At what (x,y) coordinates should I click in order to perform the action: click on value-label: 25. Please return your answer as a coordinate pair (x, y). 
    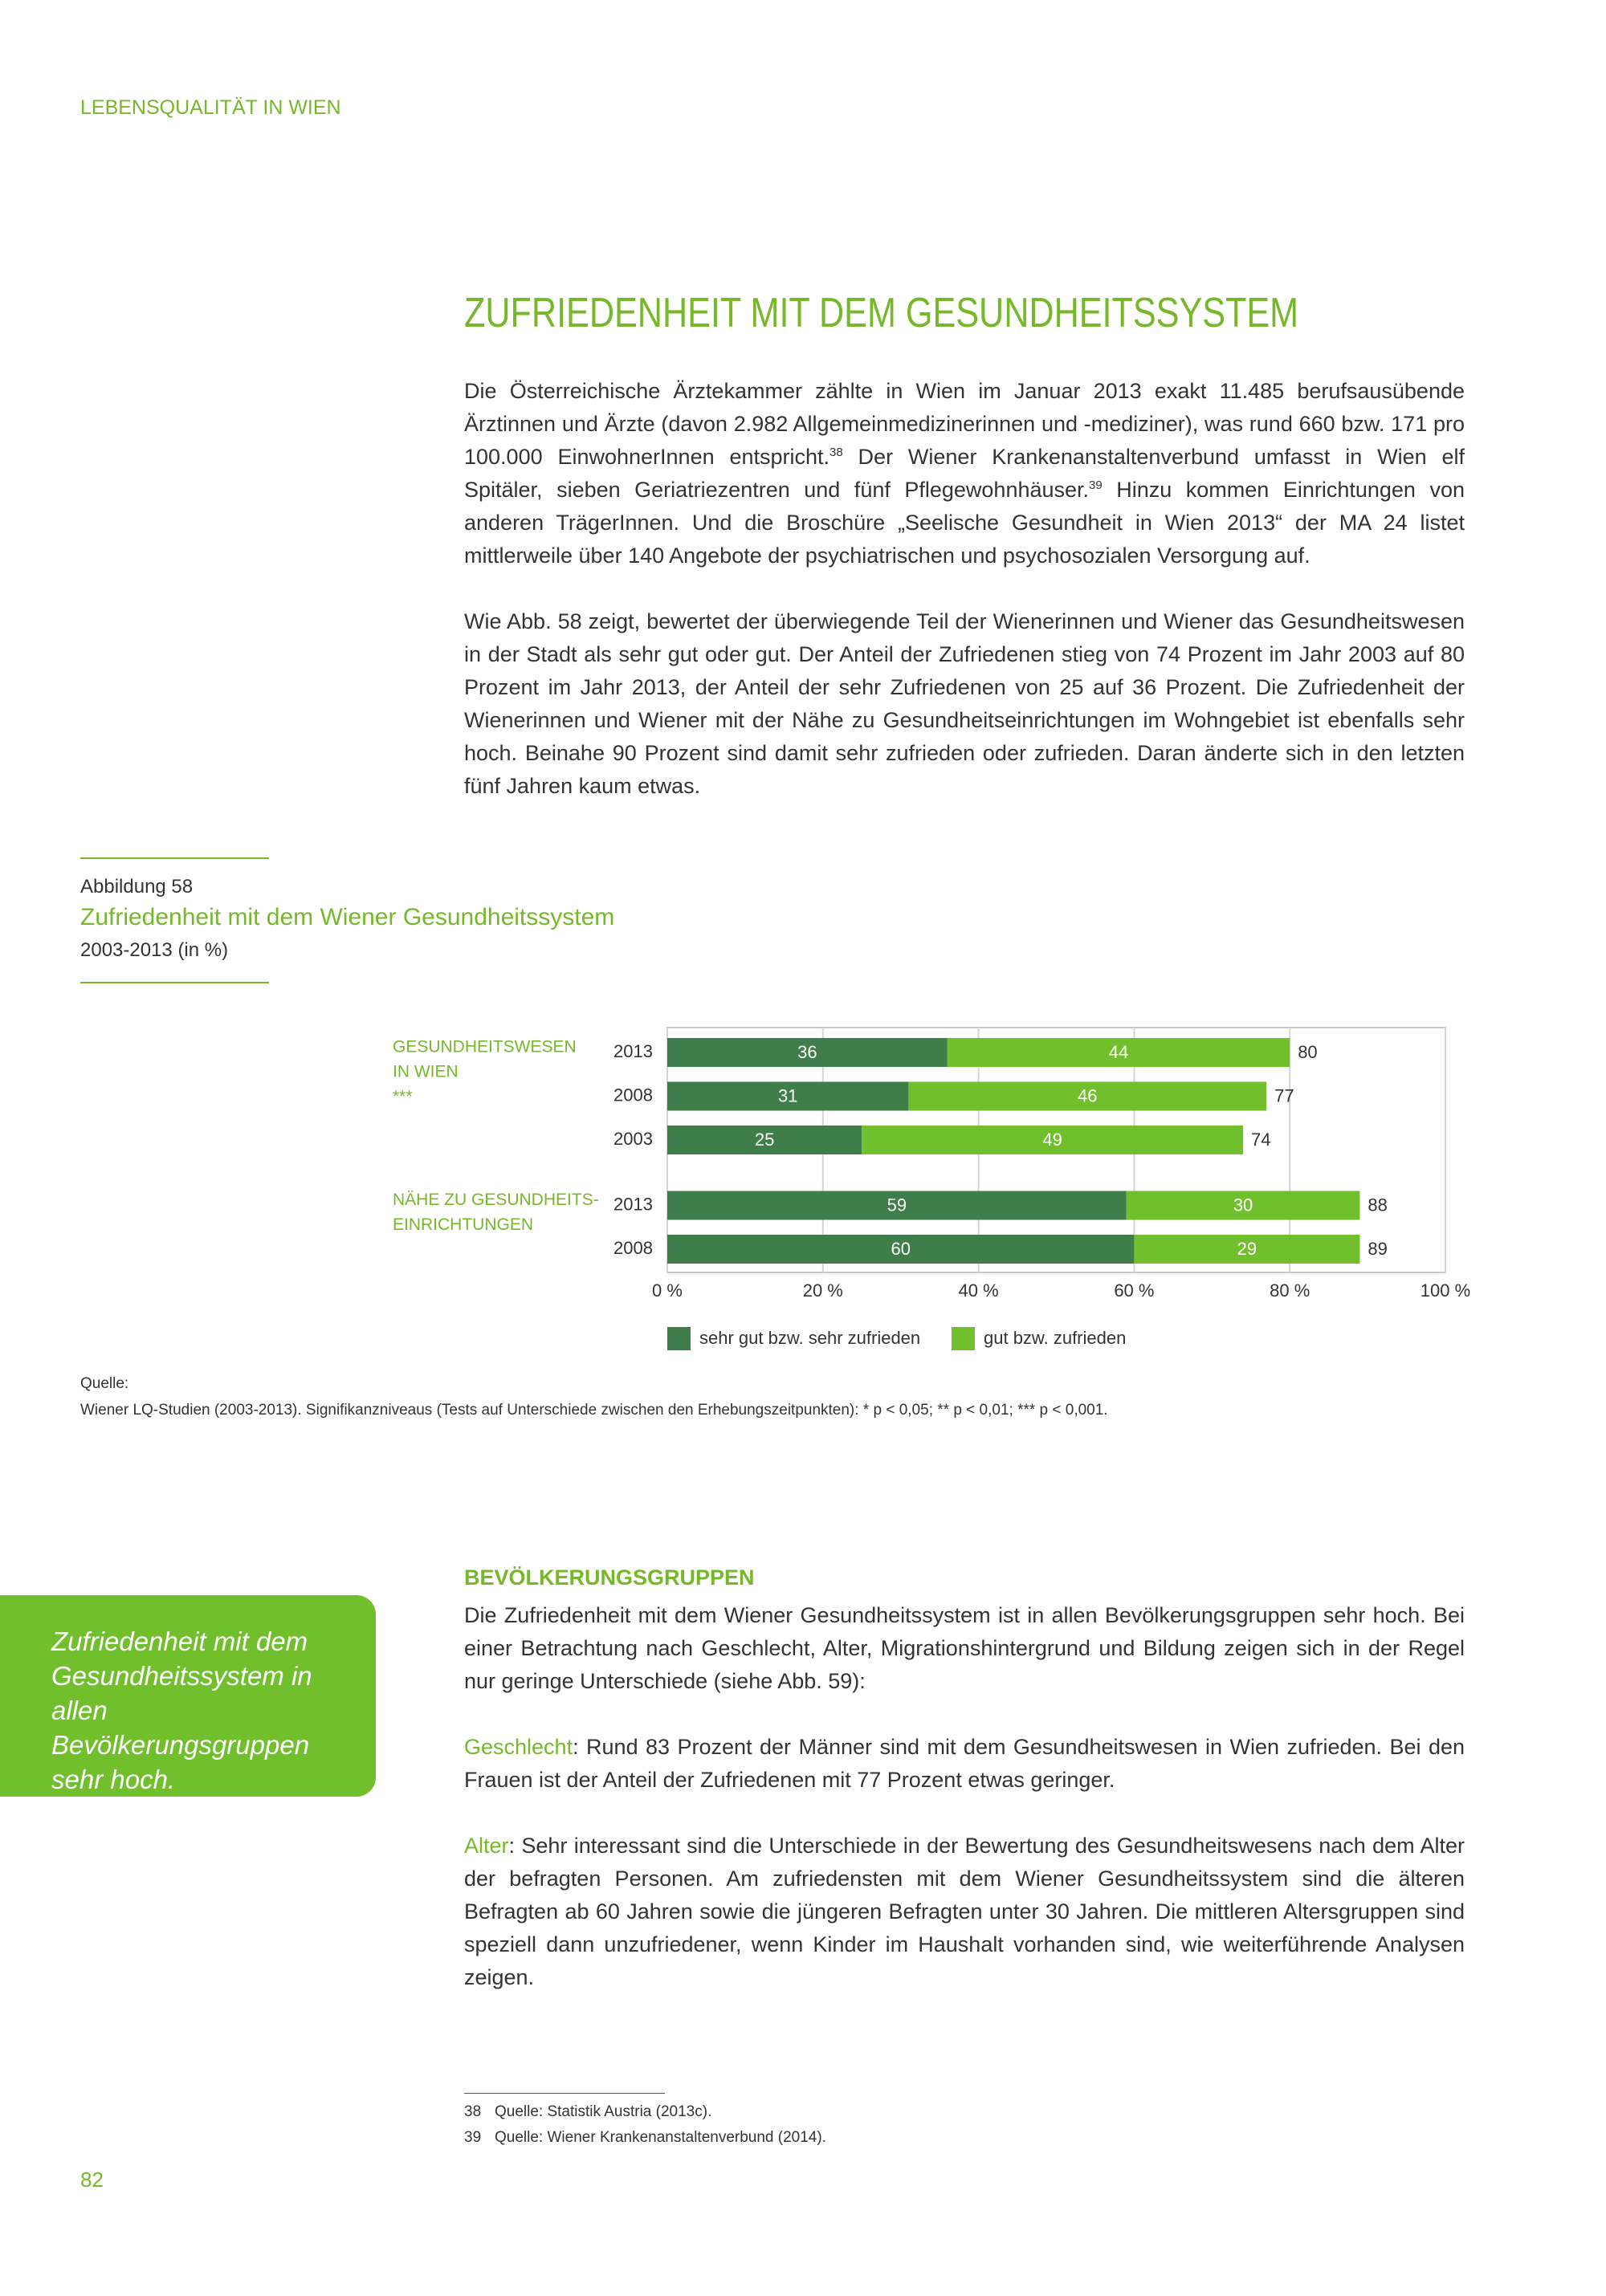
    Looking at the image, I should click on (765, 1140).